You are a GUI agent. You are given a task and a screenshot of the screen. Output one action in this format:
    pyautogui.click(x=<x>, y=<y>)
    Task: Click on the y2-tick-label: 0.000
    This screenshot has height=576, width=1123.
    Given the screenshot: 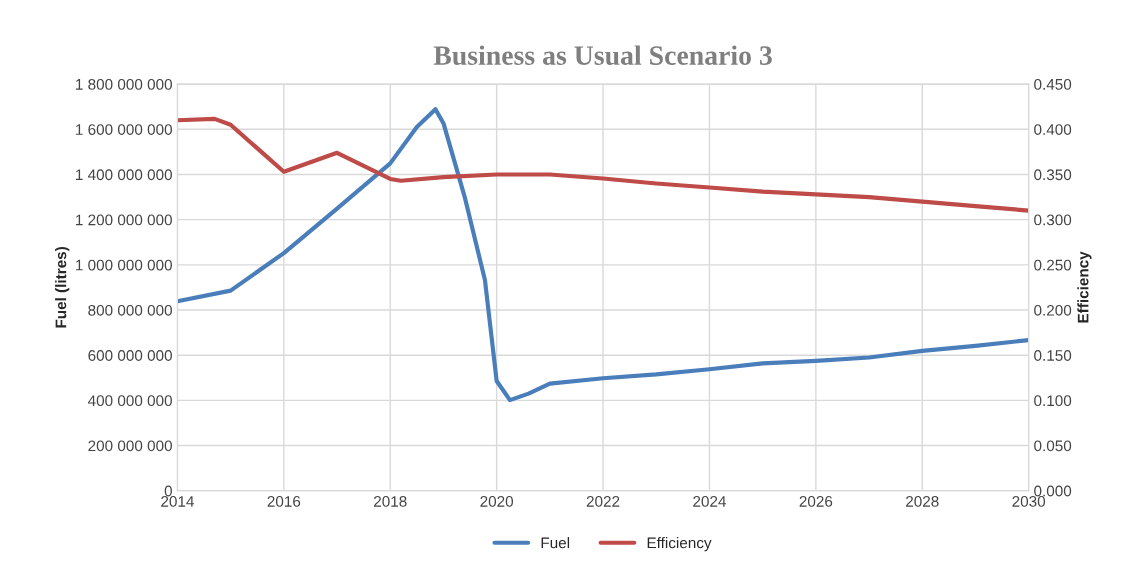 What is the action you would take?
    pyautogui.click(x=1053, y=491)
    